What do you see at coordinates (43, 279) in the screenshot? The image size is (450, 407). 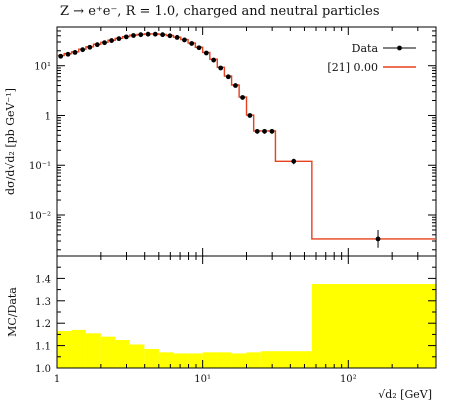 I see `ratio-y-tick-label: 1.4` at bounding box center [43, 279].